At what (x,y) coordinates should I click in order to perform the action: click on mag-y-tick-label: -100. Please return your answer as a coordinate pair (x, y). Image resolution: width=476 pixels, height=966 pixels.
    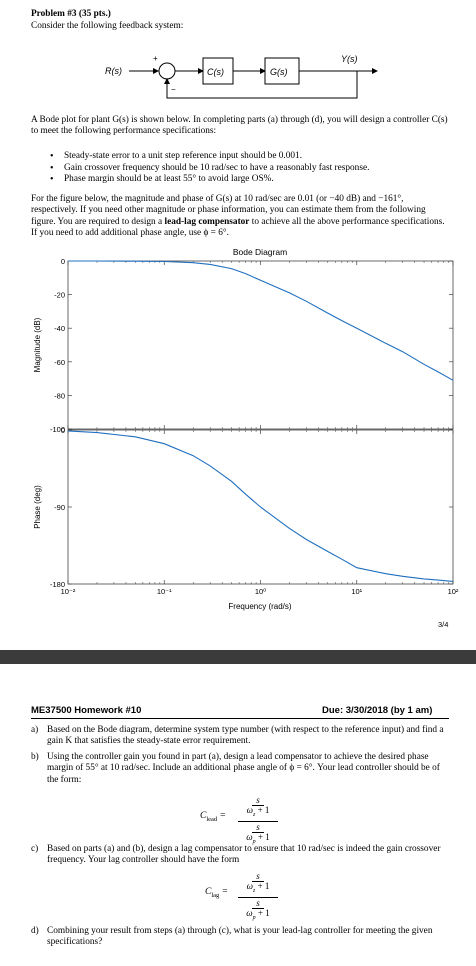
    Looking at the image, I should click on (57, 429).